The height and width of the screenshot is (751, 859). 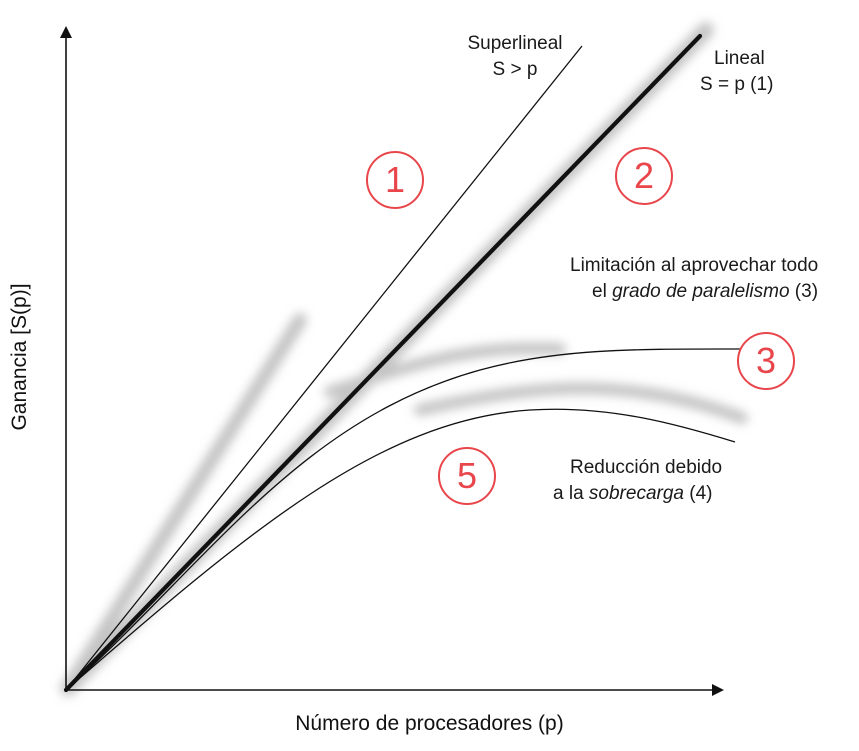 What do you see at coordinates (737, 84) in the screenshot?
I see `lineal-label-line2: S = p (1)` at bounding box center [737, 84].